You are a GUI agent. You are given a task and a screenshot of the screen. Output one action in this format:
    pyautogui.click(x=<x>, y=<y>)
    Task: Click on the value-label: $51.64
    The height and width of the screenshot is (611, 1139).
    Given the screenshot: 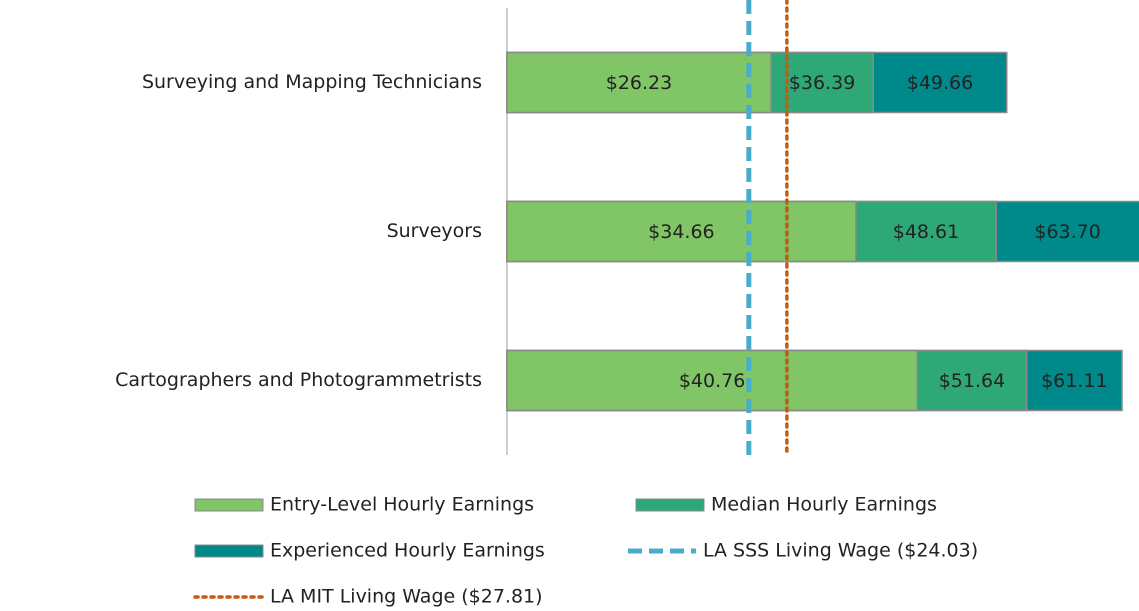 What is the action you would take?
    pyautogui.click(x=972, y=381)
    